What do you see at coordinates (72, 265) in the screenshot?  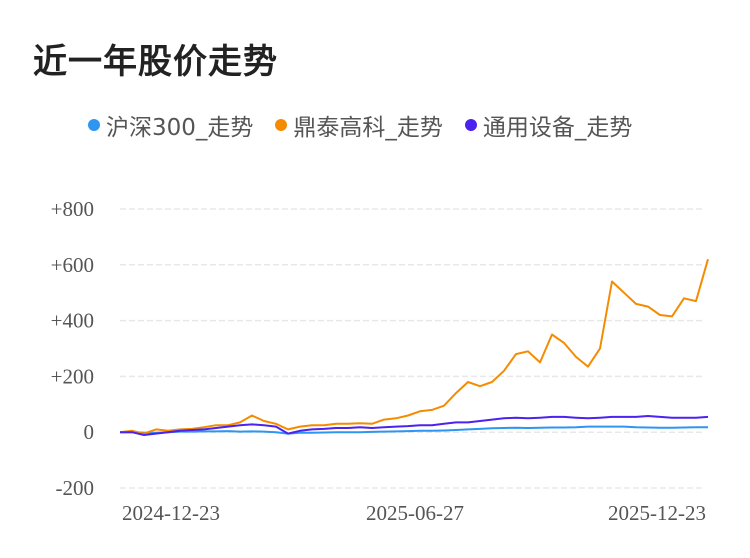 I see `y-tick-label: +600` at bounding box center [72, 265].